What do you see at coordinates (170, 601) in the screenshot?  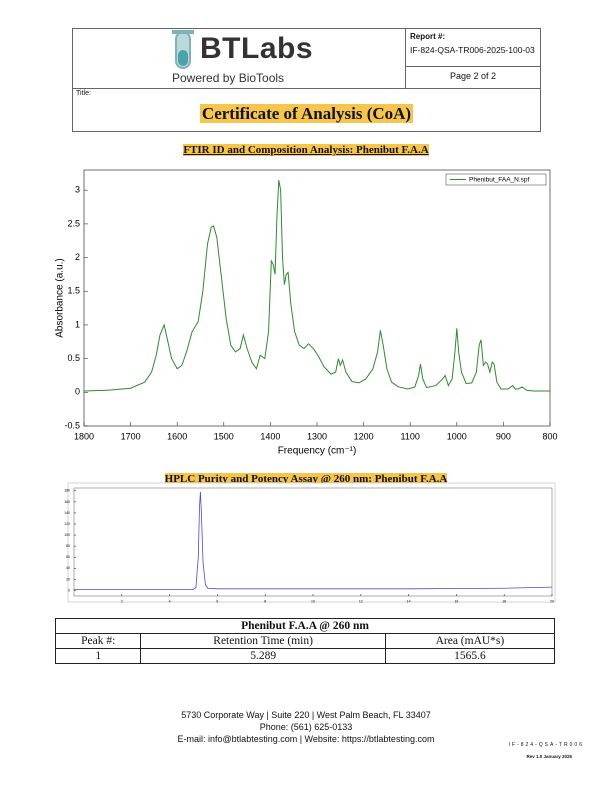 I see `x-tick-label: 4` at bounding box center [170, 601].